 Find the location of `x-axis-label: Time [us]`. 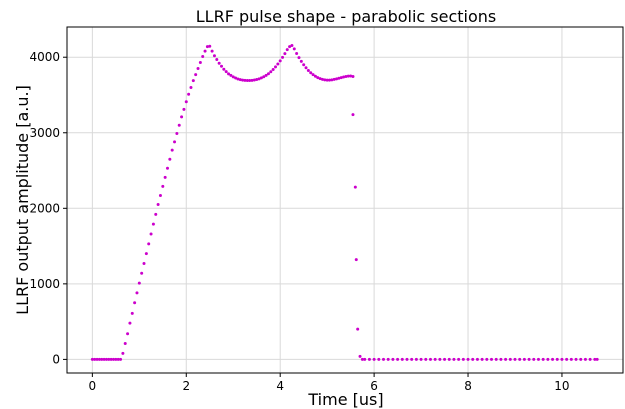

x-axis-label: Time [us] is located at coordinates (345, 399).